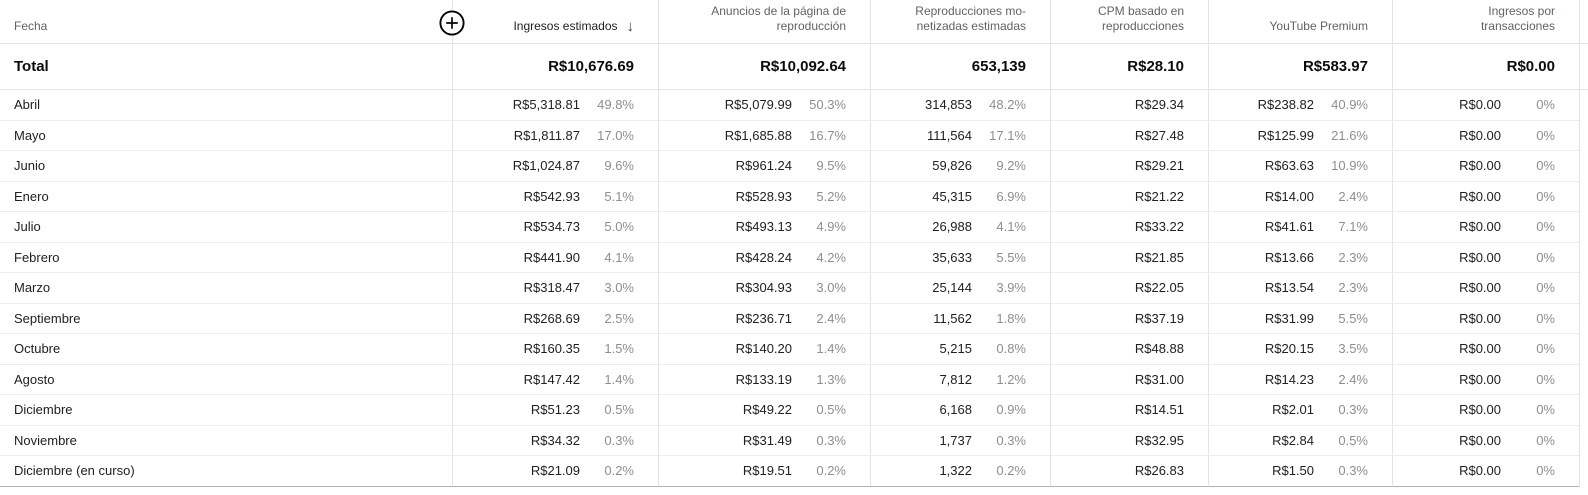  I want to click on column-header-youtube-premium: YouTube Premium, so click(1300, 22).